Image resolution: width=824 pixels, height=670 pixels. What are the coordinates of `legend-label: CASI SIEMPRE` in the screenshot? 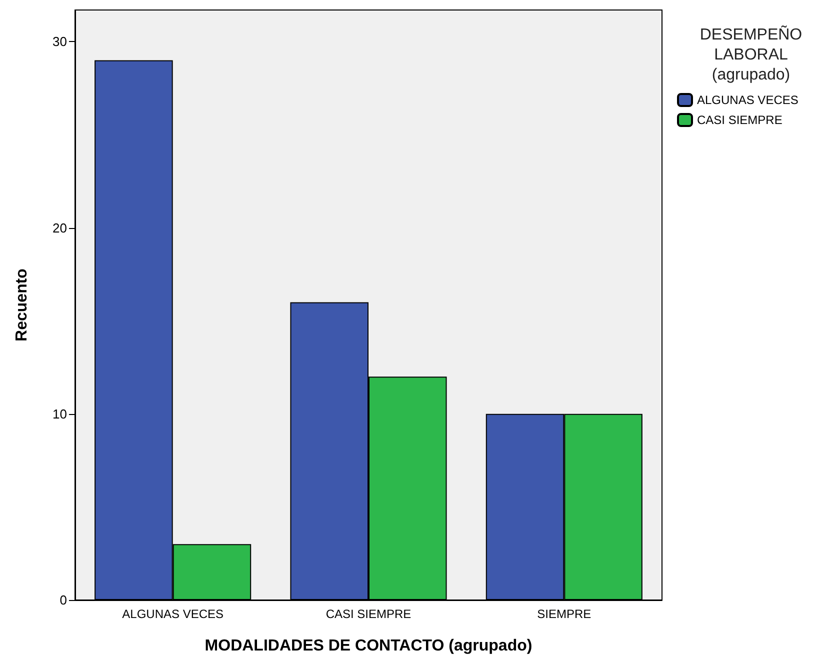 It's located at (739, 120).